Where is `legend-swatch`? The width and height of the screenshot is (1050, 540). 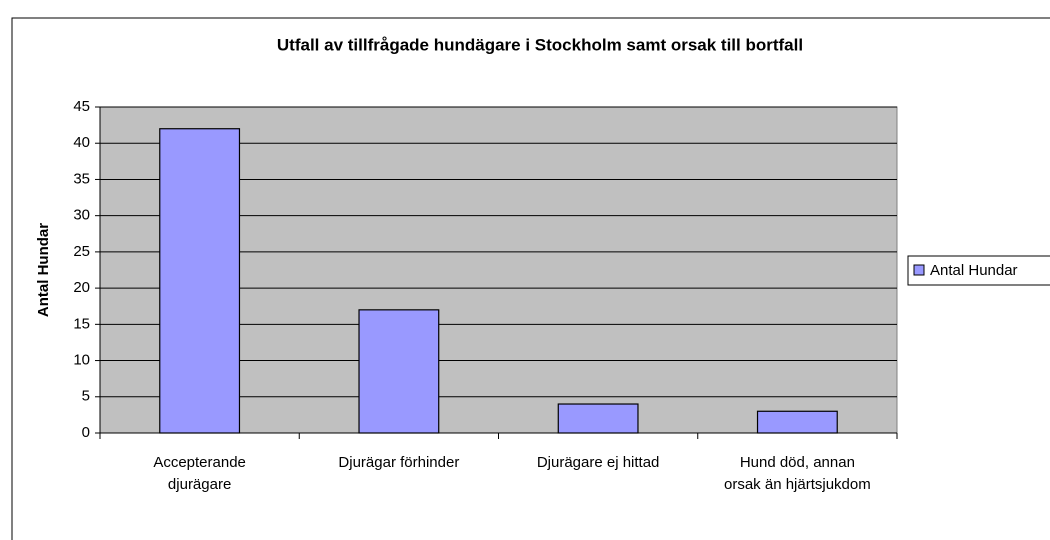 legend-swatch is located at coordinates (919, 270).